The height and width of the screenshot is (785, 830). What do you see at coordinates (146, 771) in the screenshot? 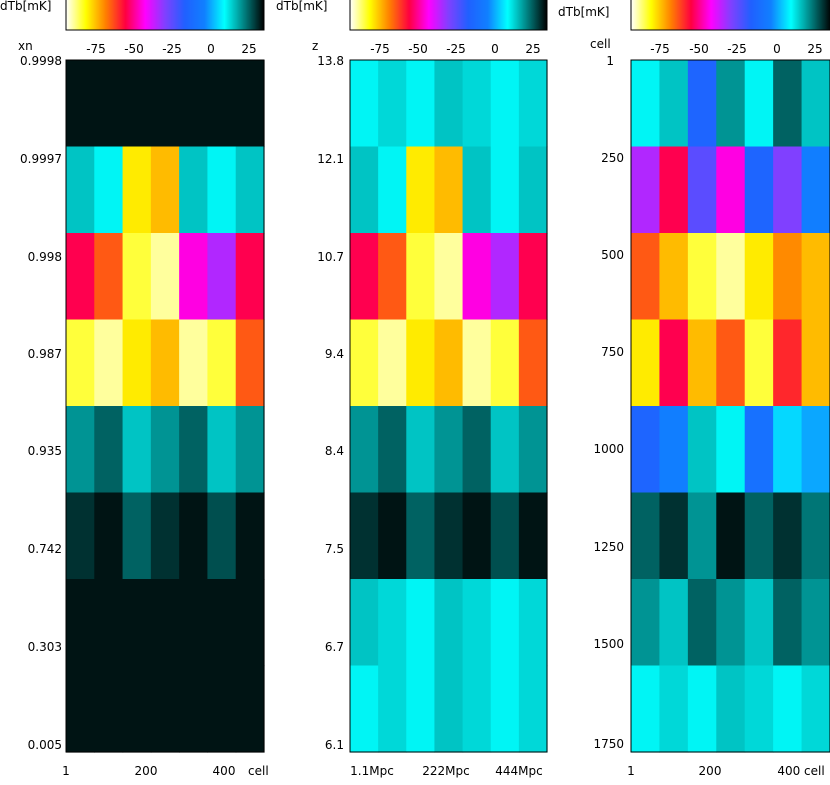
I see `x-tick-label: 200` at bounding box center [146, 771].